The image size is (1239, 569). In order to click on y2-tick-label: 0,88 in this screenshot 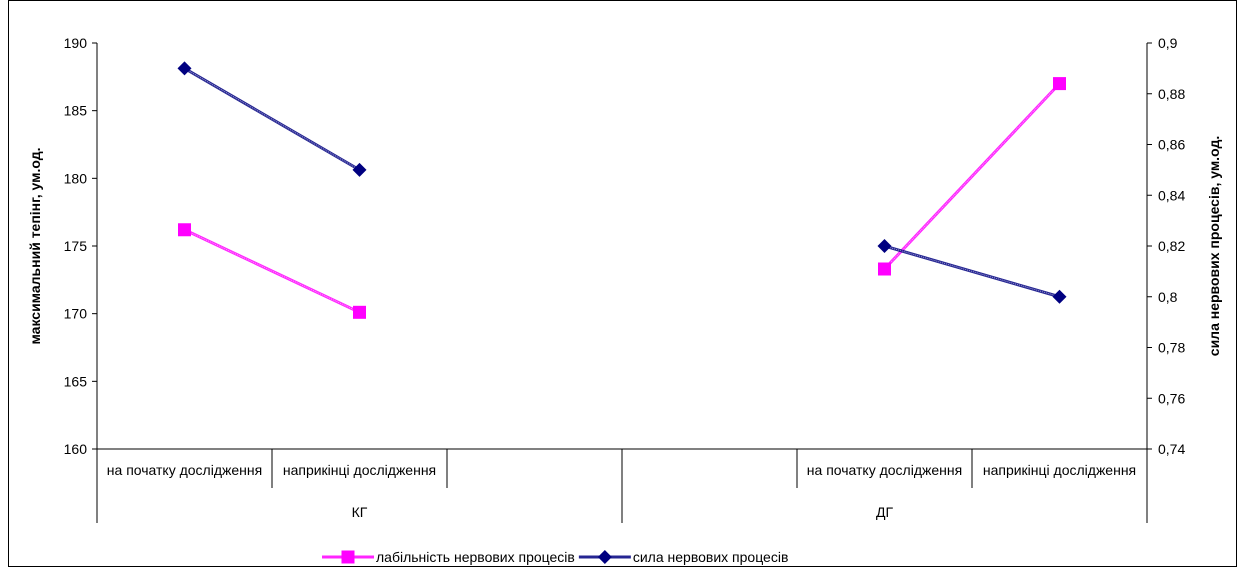, I will do `click(1171, 94)`.